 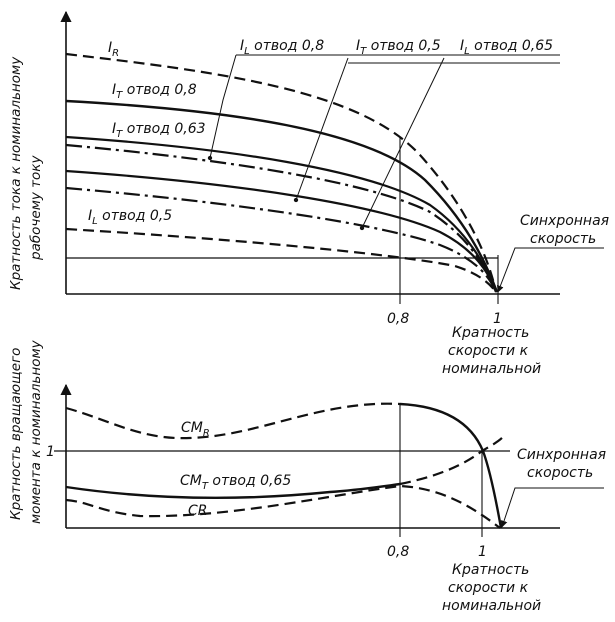 I want to click on top-x-label-2: скорости к, so click(x=488, y=351).